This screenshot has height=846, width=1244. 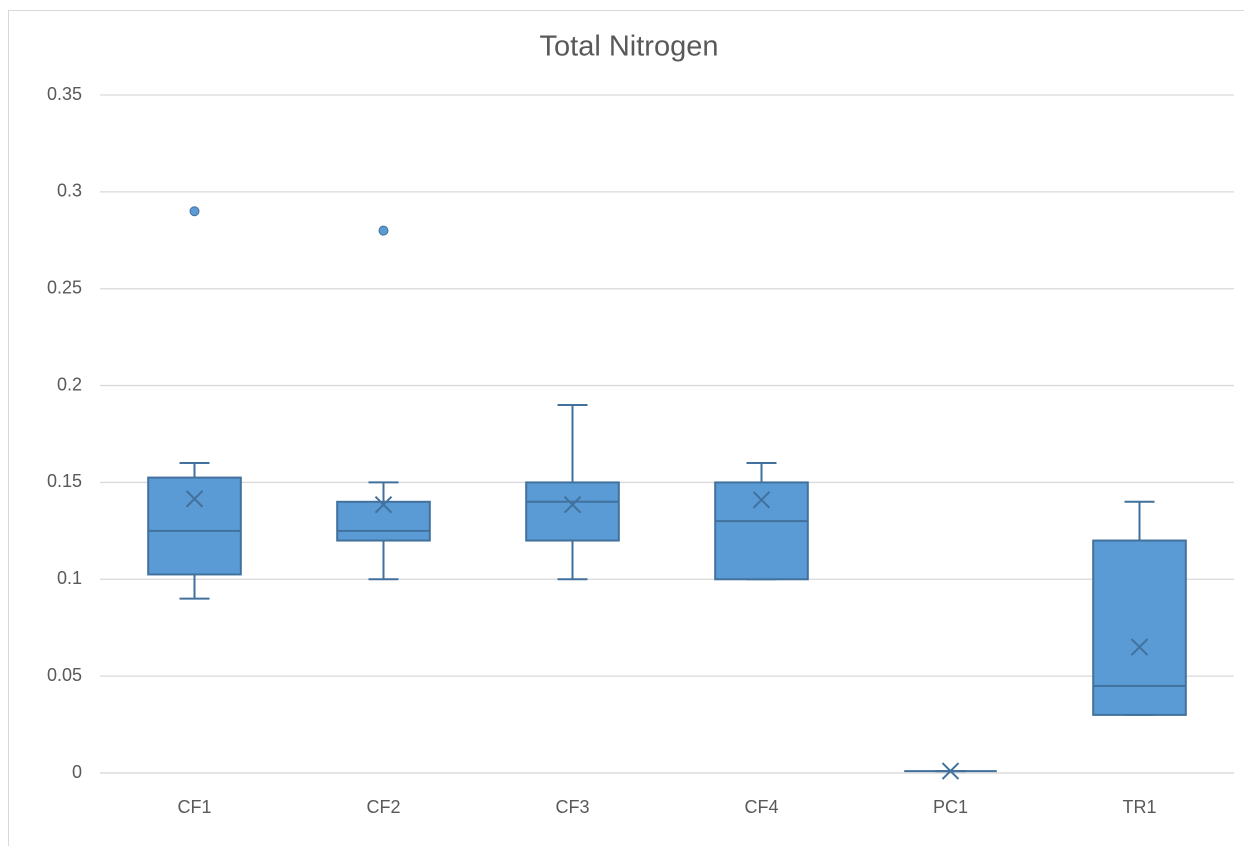 What do you see at coordinates (69, 191) in the screenshot?
I see `y-tick-label: 0.3` at bounding box center [69, 191].